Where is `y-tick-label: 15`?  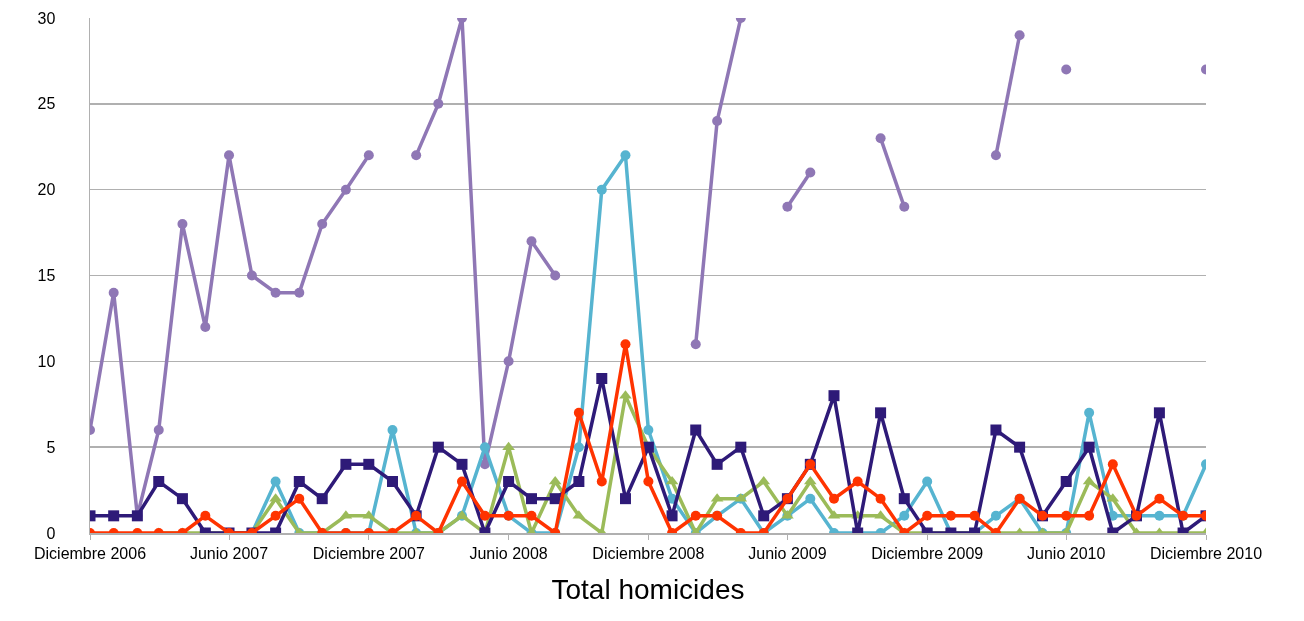
y-tick-label: 15 is located at coordinates (46, 276).